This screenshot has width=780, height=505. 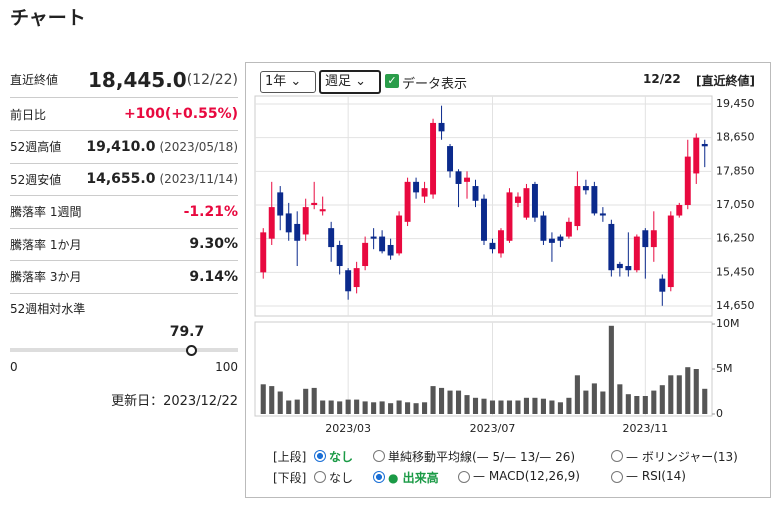 I want to click on summary-row: 騰落率 1か月 9.30%, so click(x=124, y=244).